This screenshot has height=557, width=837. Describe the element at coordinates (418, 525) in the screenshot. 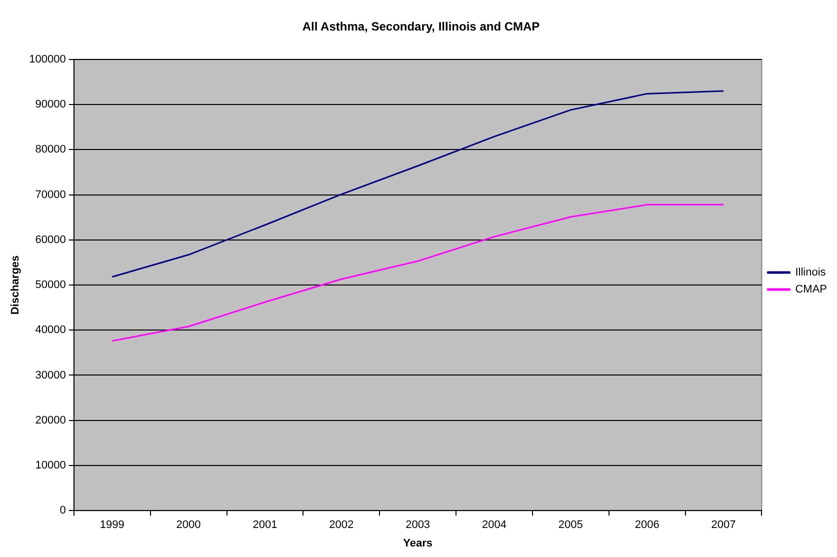

I see `x-tick-label: 2003` at that location.